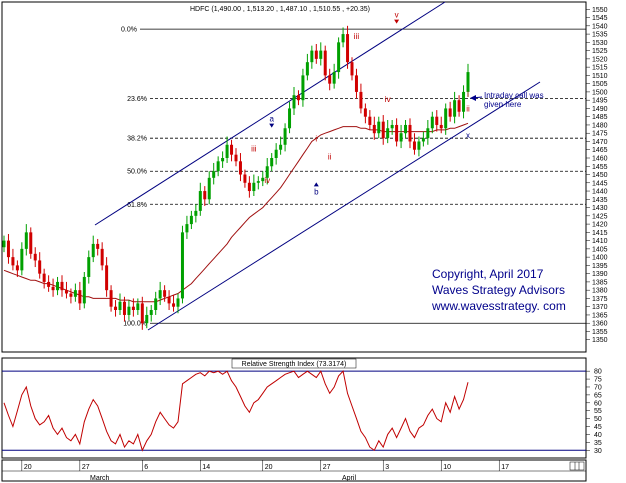 The image size is (626, 483). I want to click on x-scroll-box-frame, so click(577, 466).